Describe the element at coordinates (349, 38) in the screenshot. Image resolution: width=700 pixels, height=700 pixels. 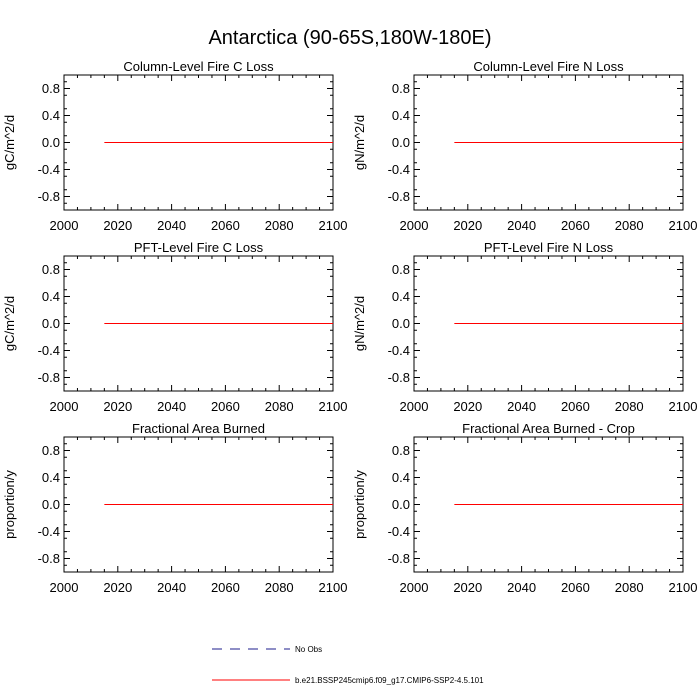
I see `figure-title: Antarctica (90-65S,180W-180E)` at that location.